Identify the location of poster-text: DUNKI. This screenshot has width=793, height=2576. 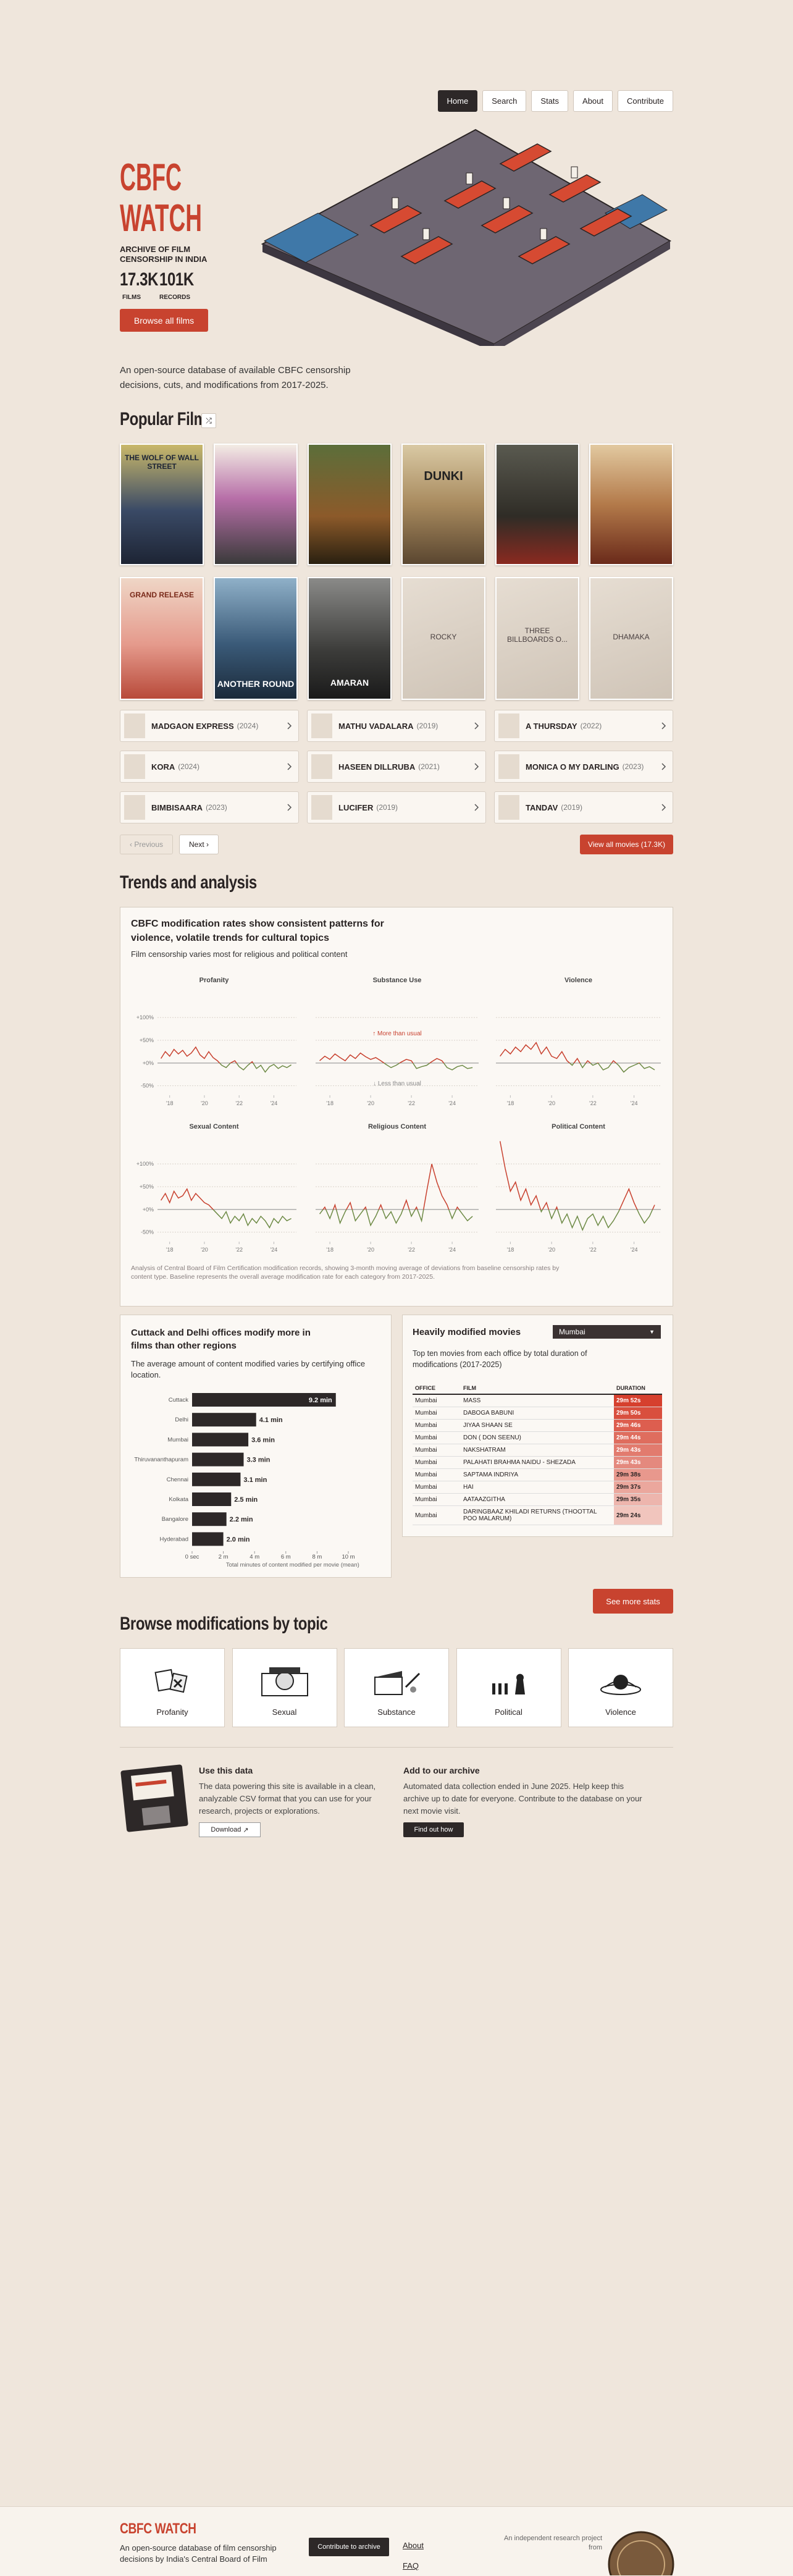
(443, 476).